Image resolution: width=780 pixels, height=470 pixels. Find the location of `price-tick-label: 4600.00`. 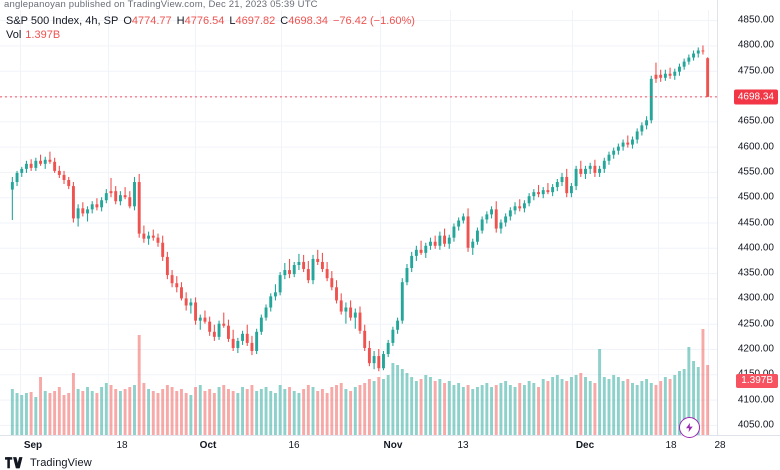

price-tick-label: 4600.00 is located at coordinates (755, 147).